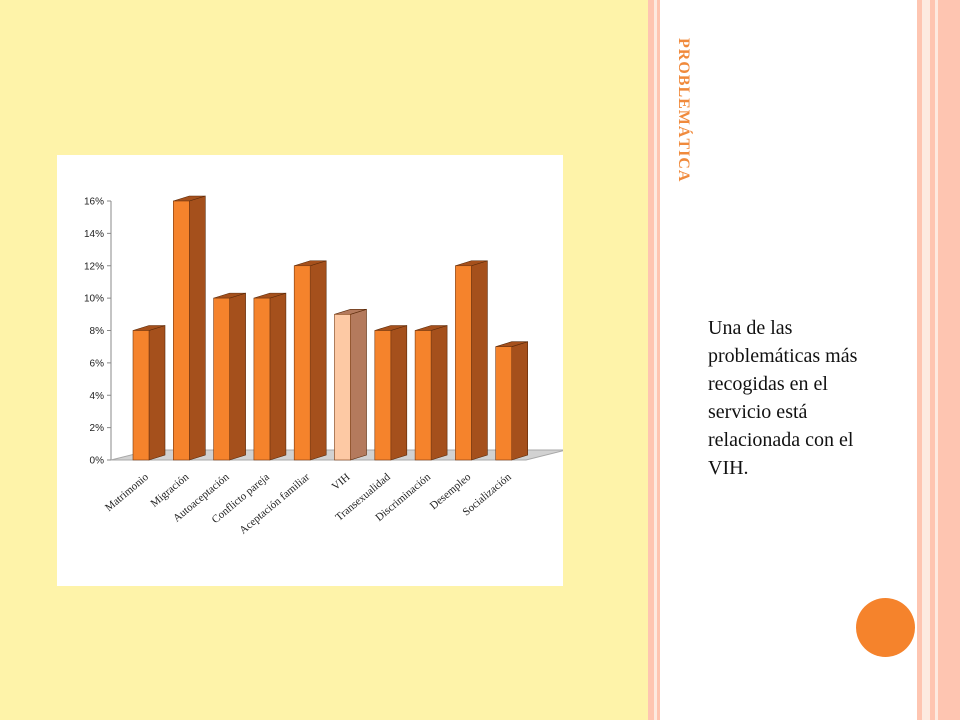 This screenshot has height=720, width=960. Describe the element at coordinates (94, 266) in the screenshot. I see `y-tick-label: 12%` at that location.